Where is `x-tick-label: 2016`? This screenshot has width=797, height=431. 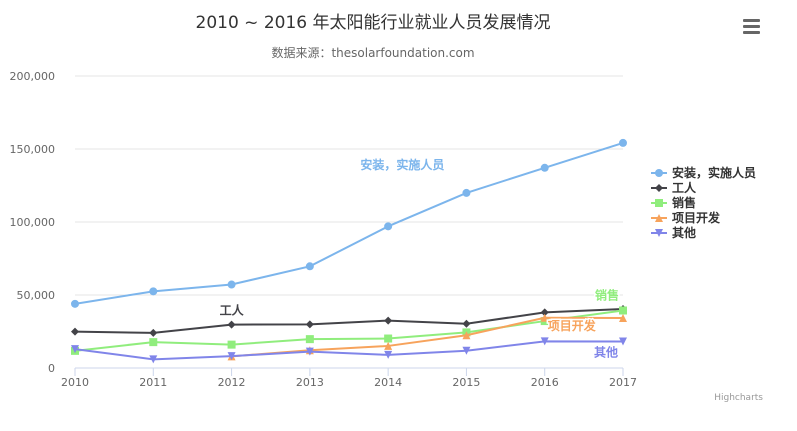 x-tick-label: 2016 is located at coordinates (545, 382).